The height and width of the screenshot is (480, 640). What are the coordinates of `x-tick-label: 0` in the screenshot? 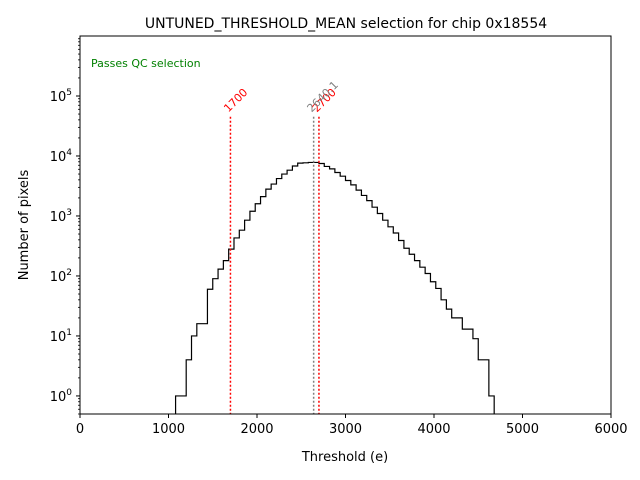 It's located at (80, 429).